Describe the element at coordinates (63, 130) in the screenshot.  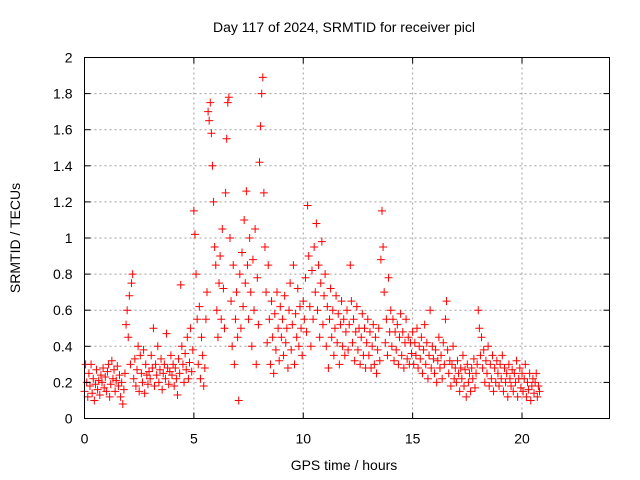
I see `y-tick-label: 1.6` at that location.